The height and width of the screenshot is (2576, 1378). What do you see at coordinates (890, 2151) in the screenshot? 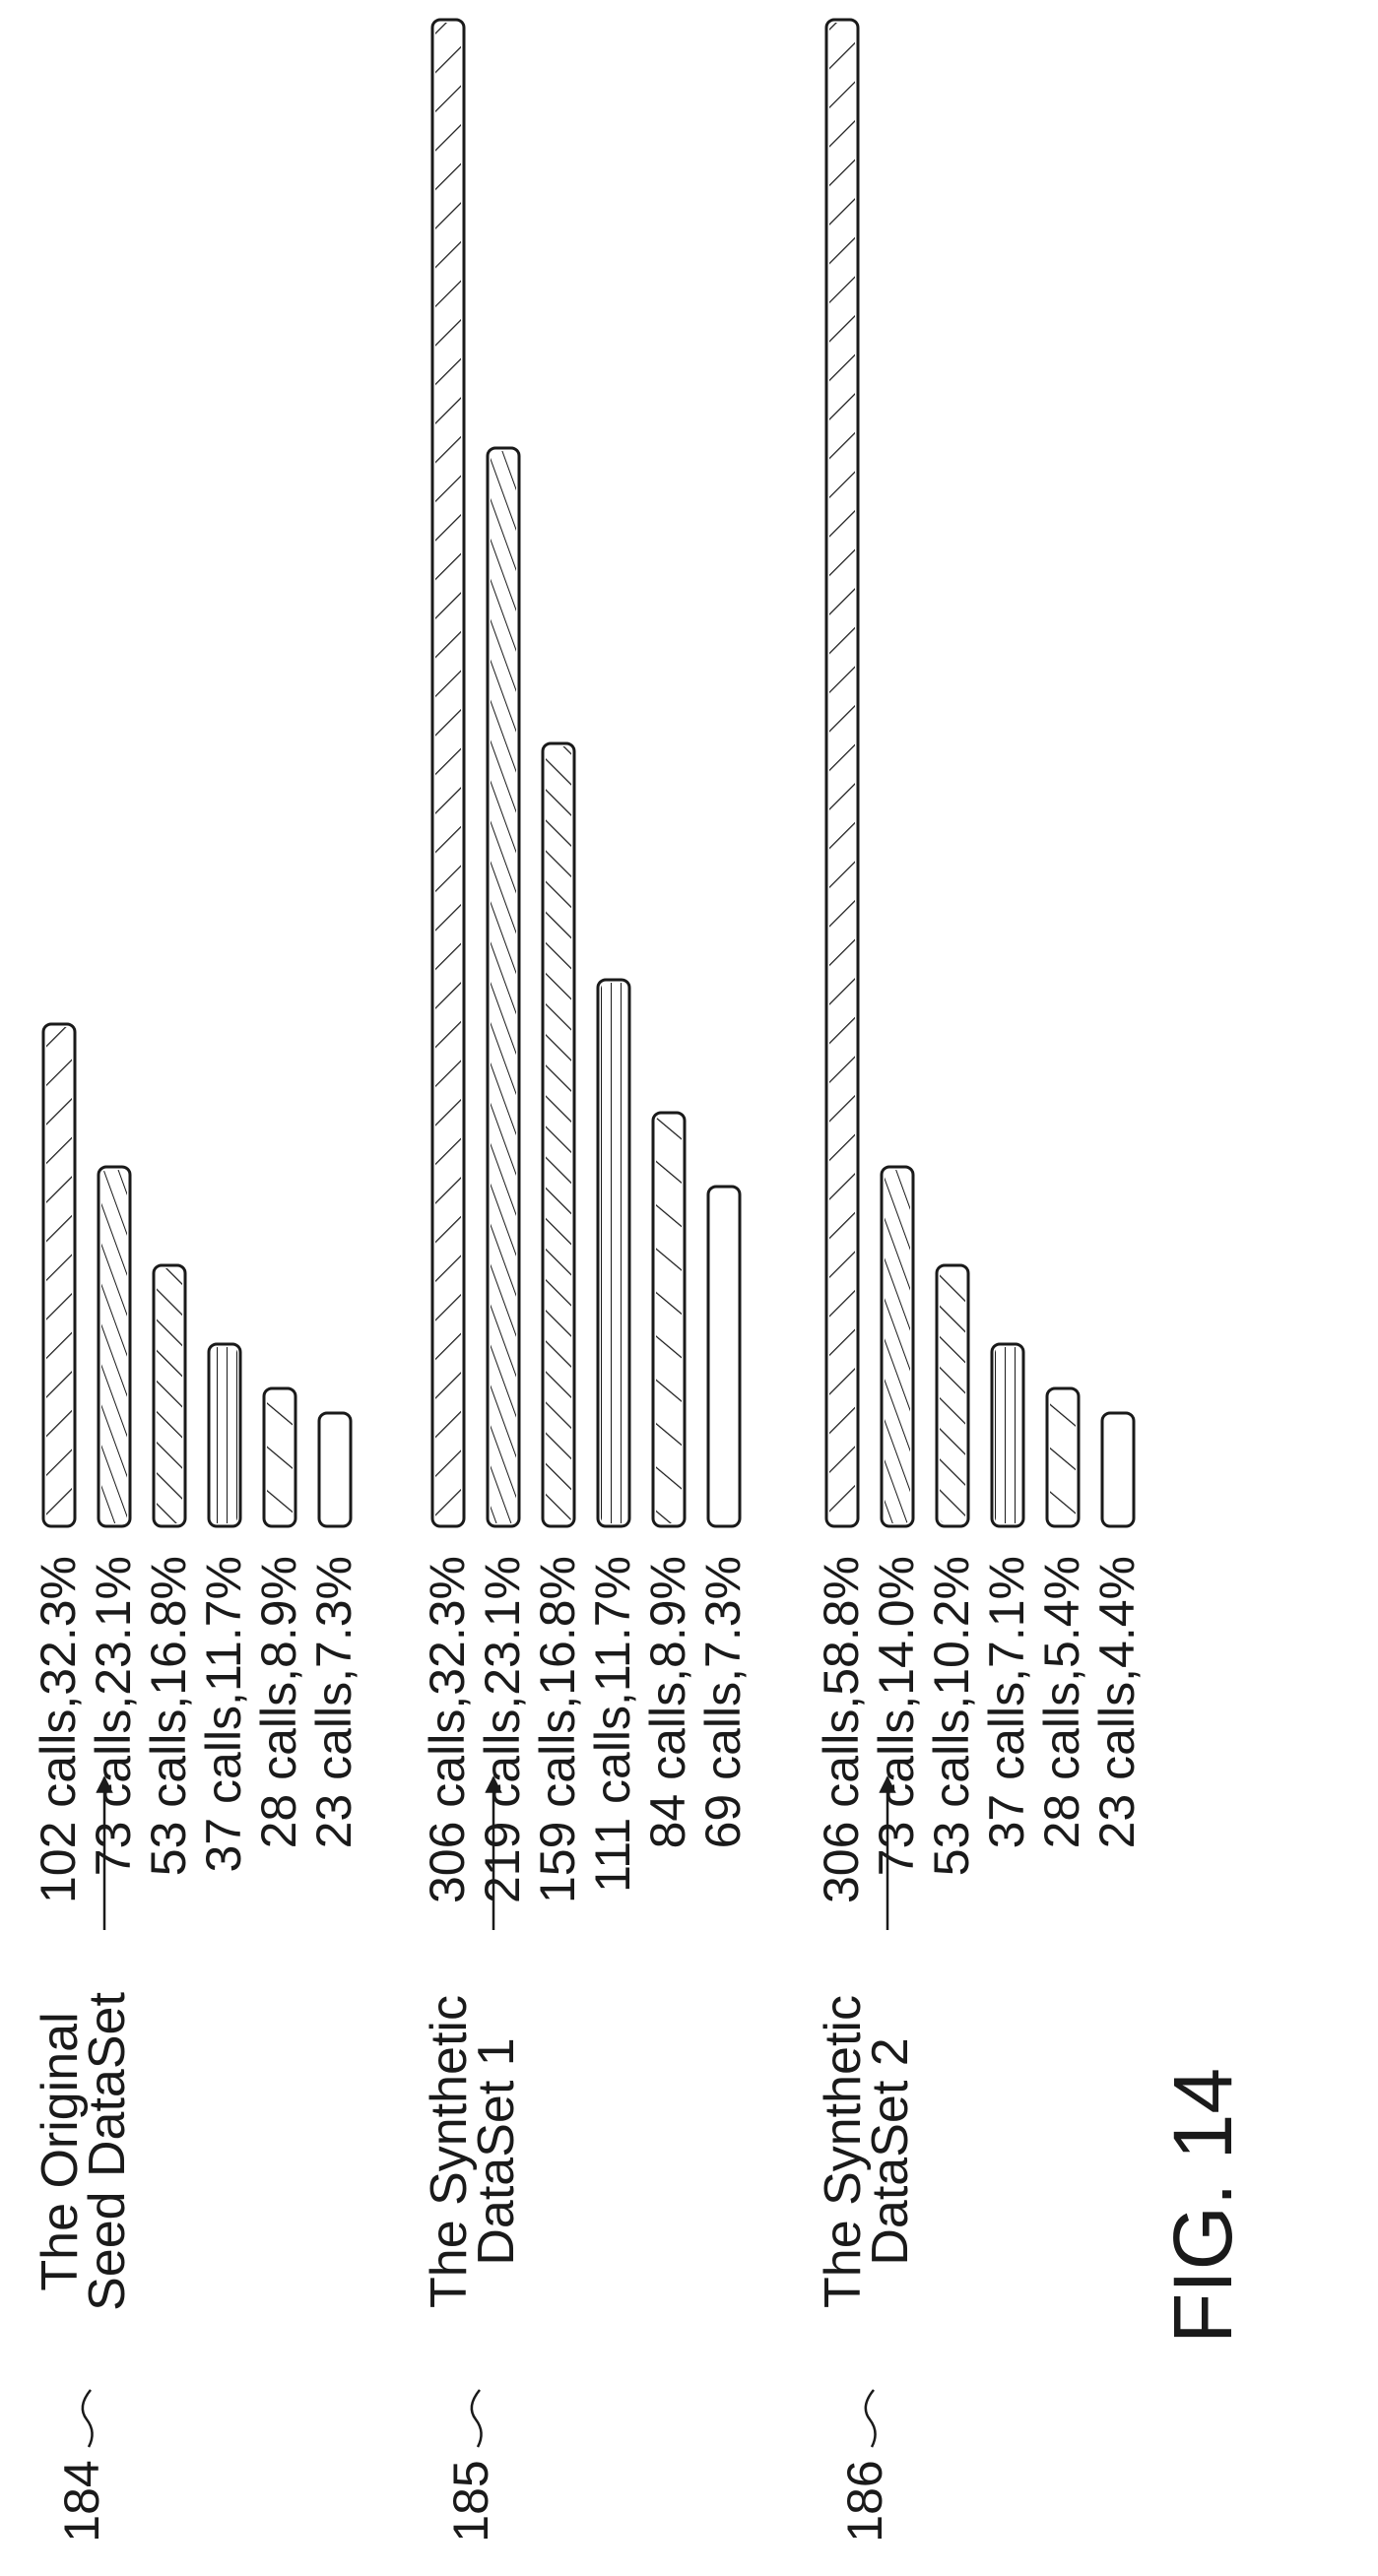
I see `dataset-label-line: DataSet 2` at bounding box center [890, 2151].